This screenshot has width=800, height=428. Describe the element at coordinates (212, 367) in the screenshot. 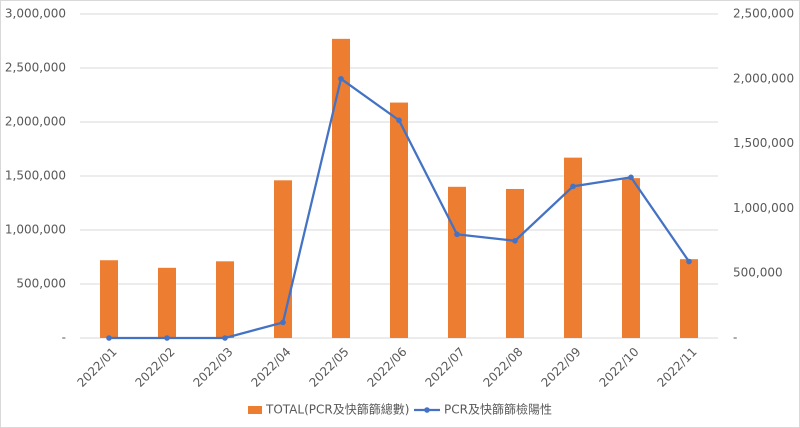

I see `x-tick-label: 2022/03` at that location.